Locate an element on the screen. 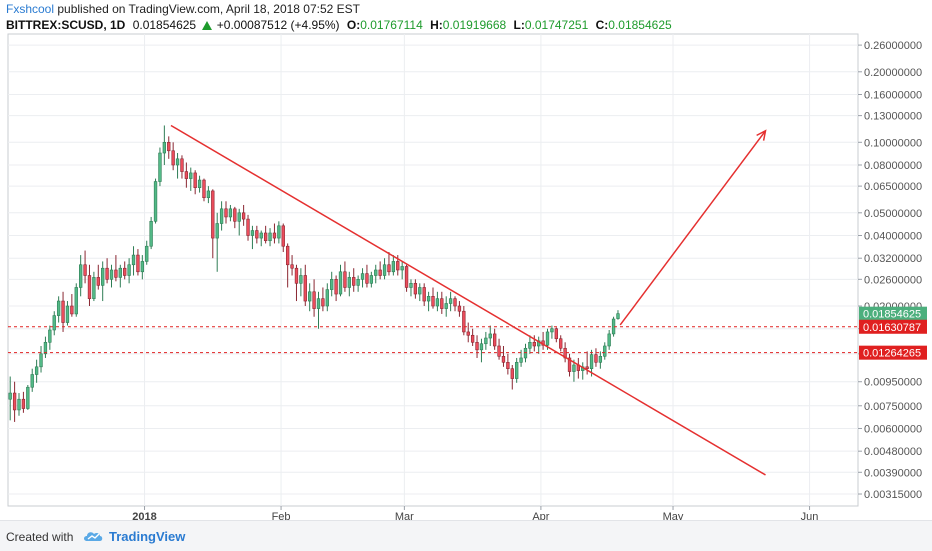  y-tick-label: 0.06500000 is located at coordinates (893, 187).